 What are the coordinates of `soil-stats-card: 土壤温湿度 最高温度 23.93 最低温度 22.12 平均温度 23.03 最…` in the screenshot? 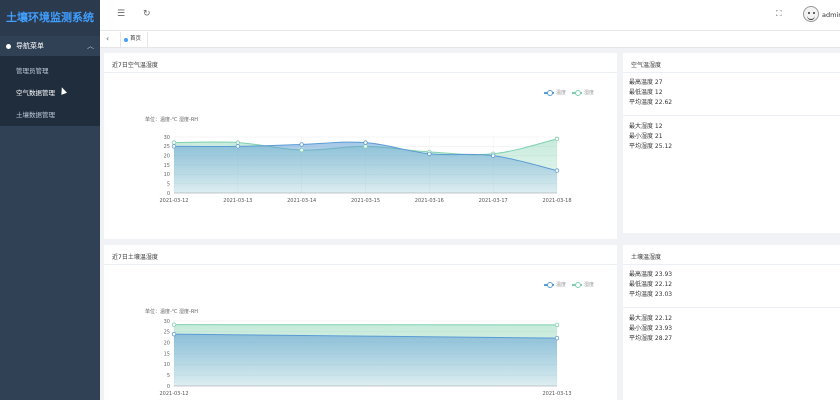 It's located at (731, 322).